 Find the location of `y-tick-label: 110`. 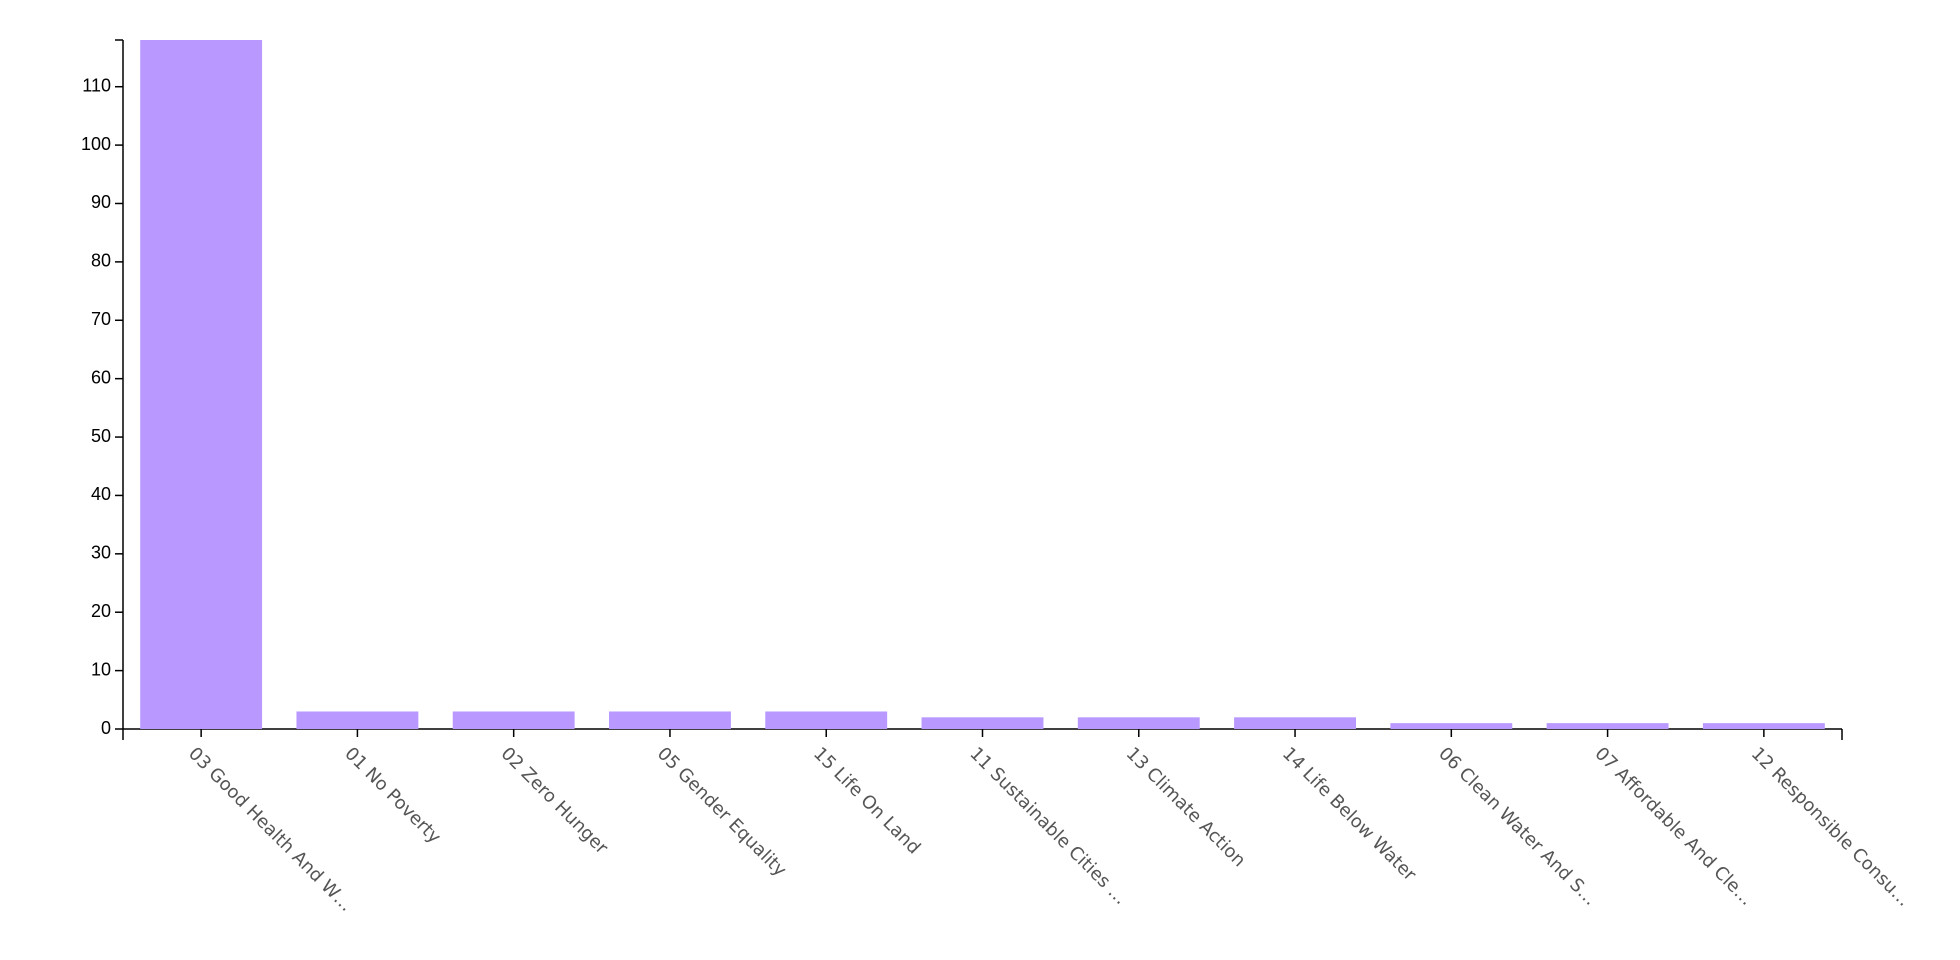

y-tick-label: 110 is located at coordinates (96, 85).